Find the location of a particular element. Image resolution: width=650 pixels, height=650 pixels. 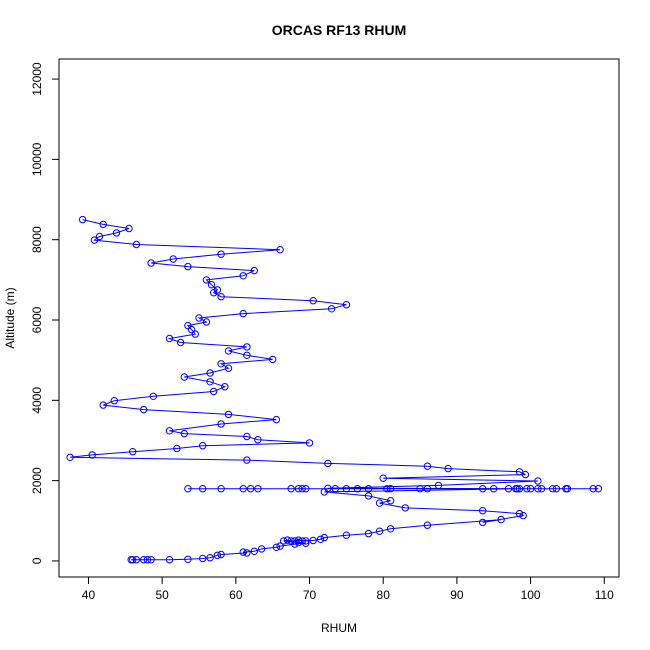

x-tick-label: 100 is located at coordinates (531, 595).